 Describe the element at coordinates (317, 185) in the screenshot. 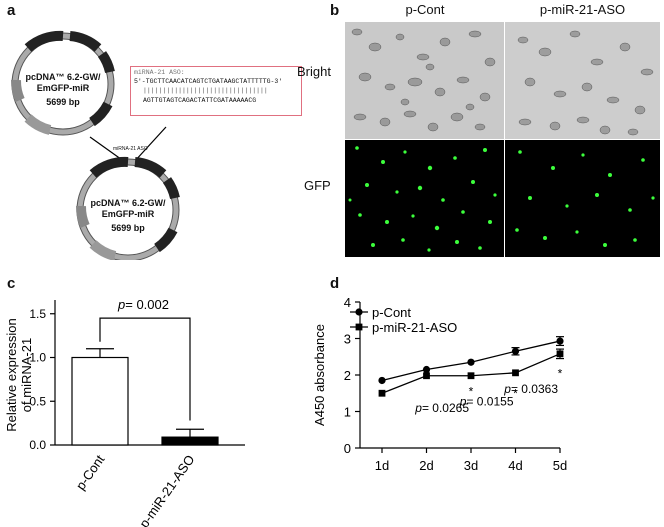

I see `row-title-gfp: GFP` at that location.